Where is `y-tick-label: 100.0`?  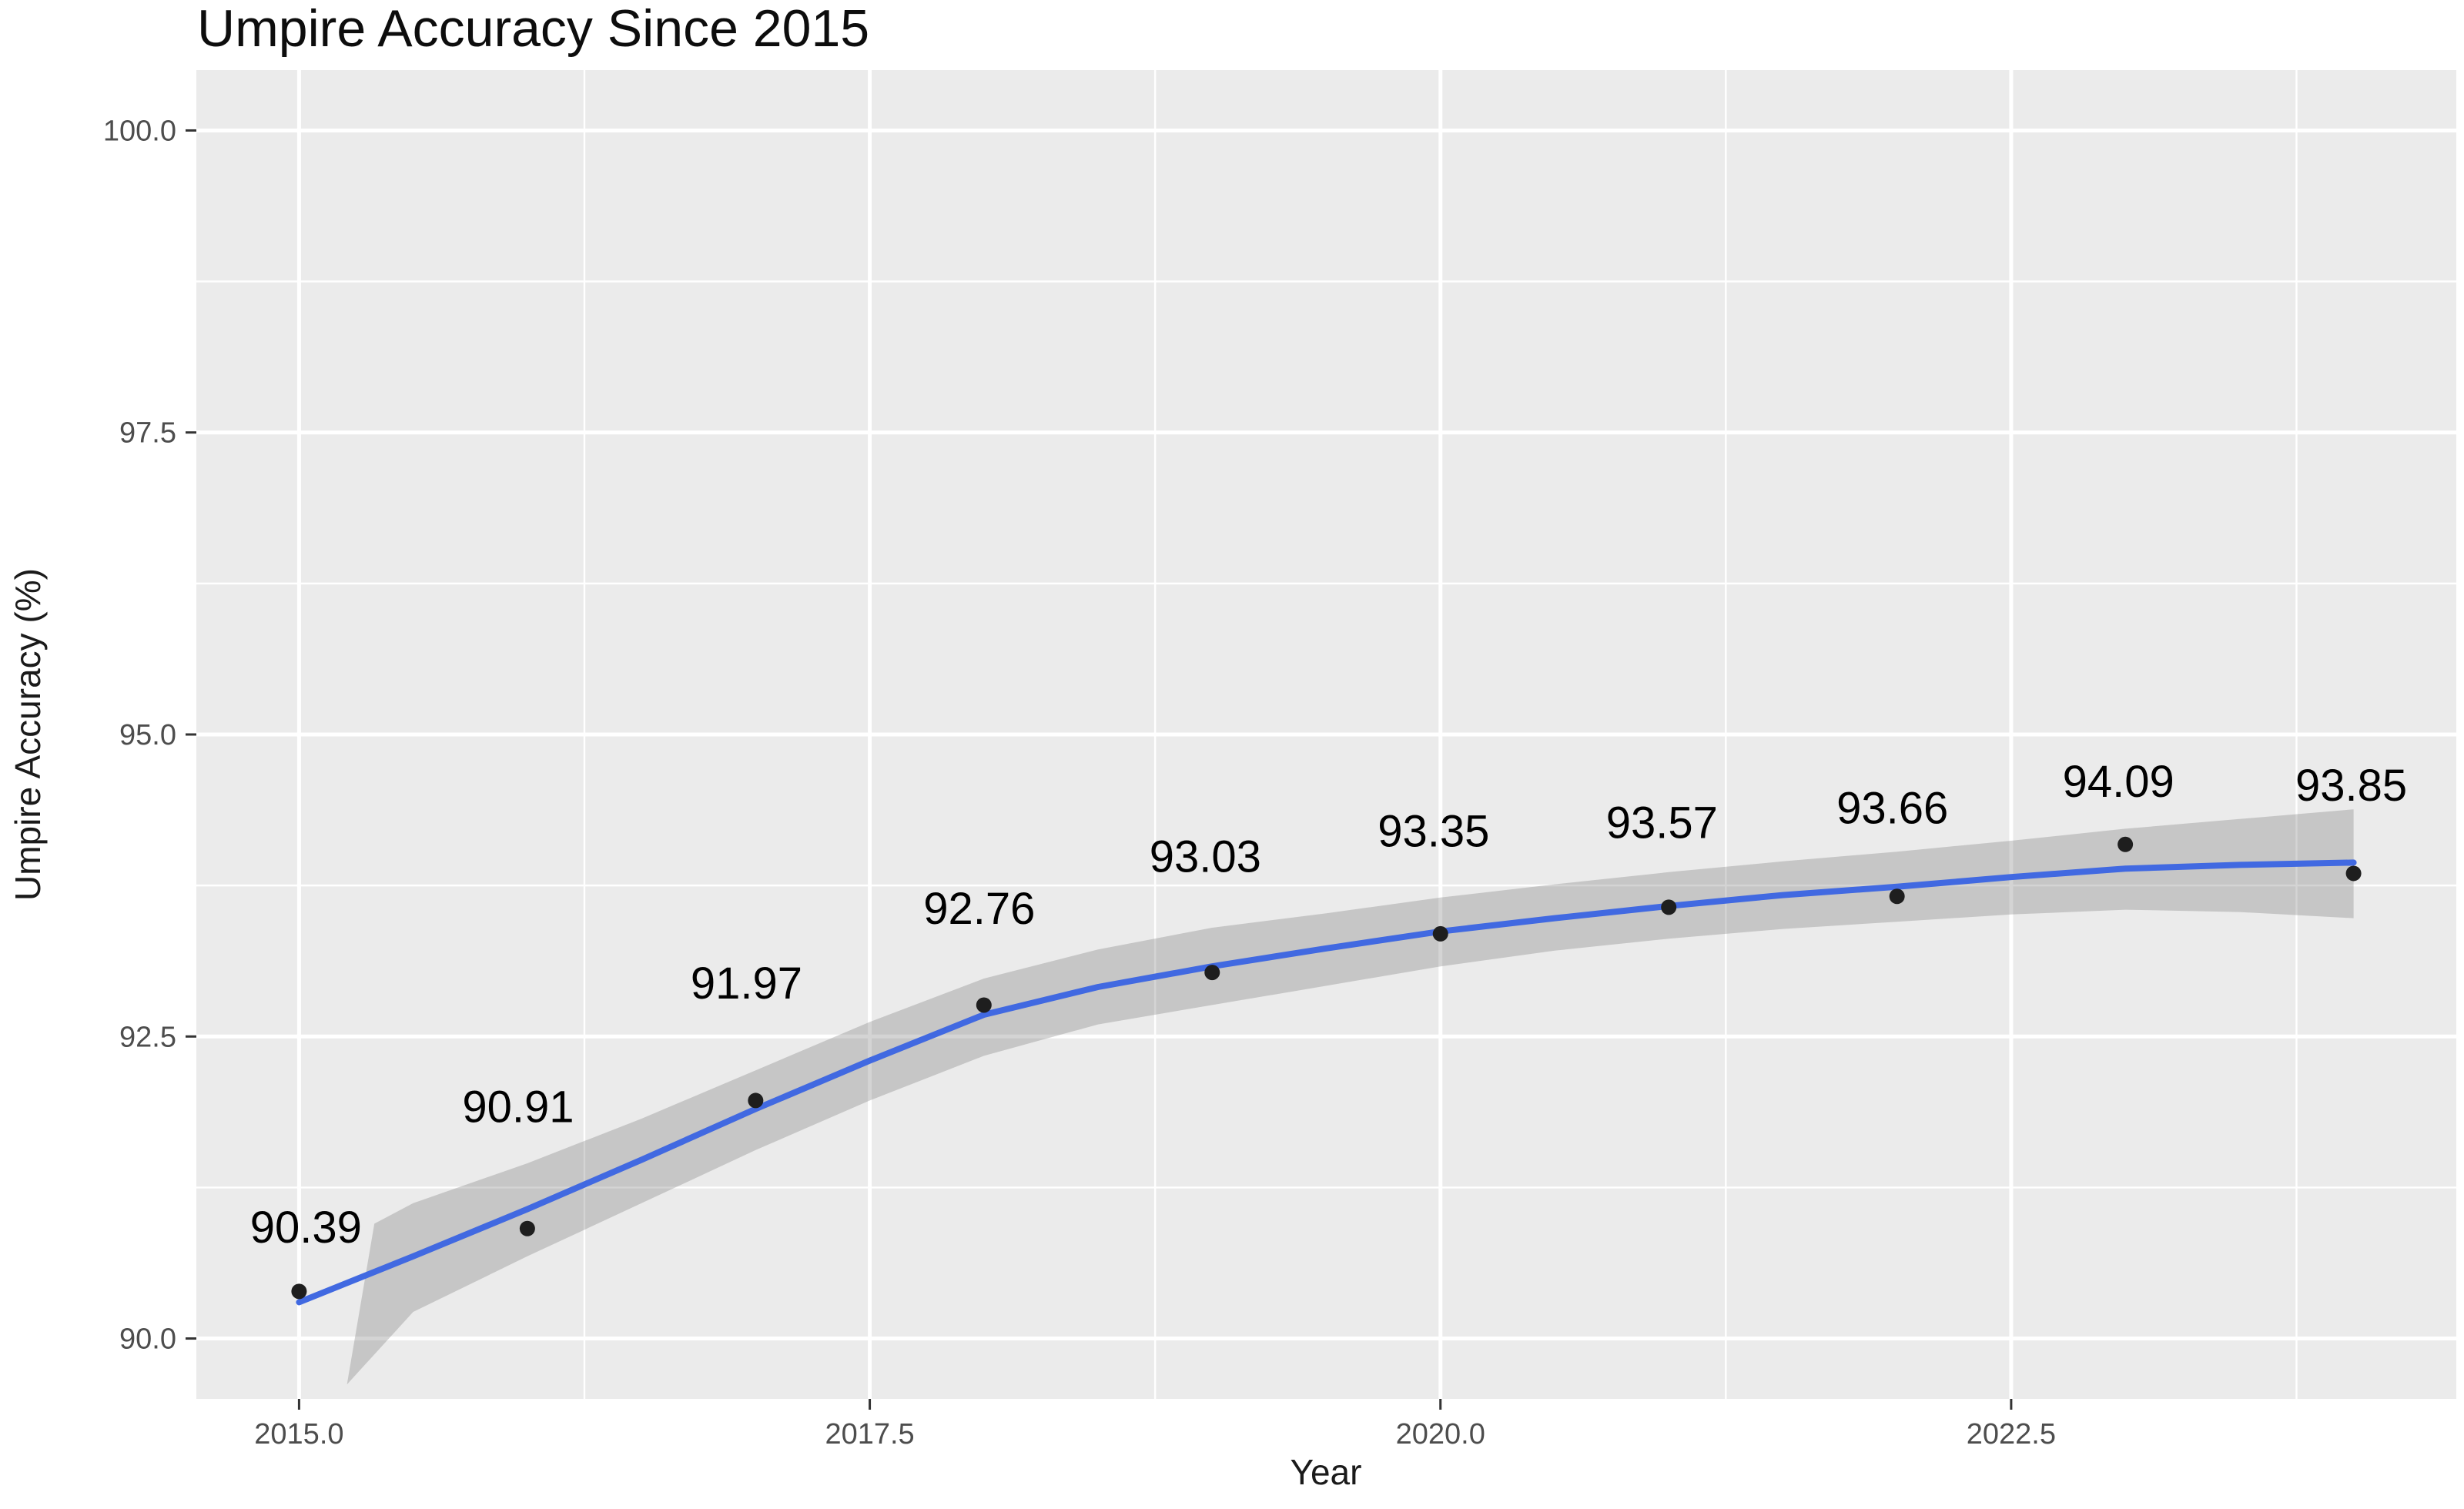
y-tick-label: 100.0 is located at coordinates (139, 131).